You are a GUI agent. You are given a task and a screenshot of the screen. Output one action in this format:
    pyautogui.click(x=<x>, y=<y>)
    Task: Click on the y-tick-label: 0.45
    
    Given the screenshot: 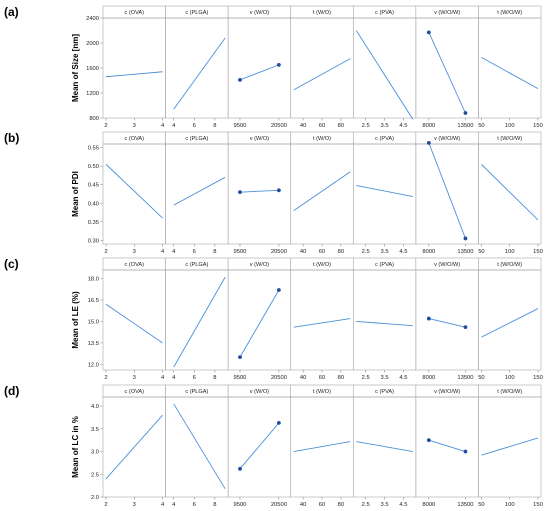 What is the action you would take?
    pyautogui.click(x=93, y=186)
    